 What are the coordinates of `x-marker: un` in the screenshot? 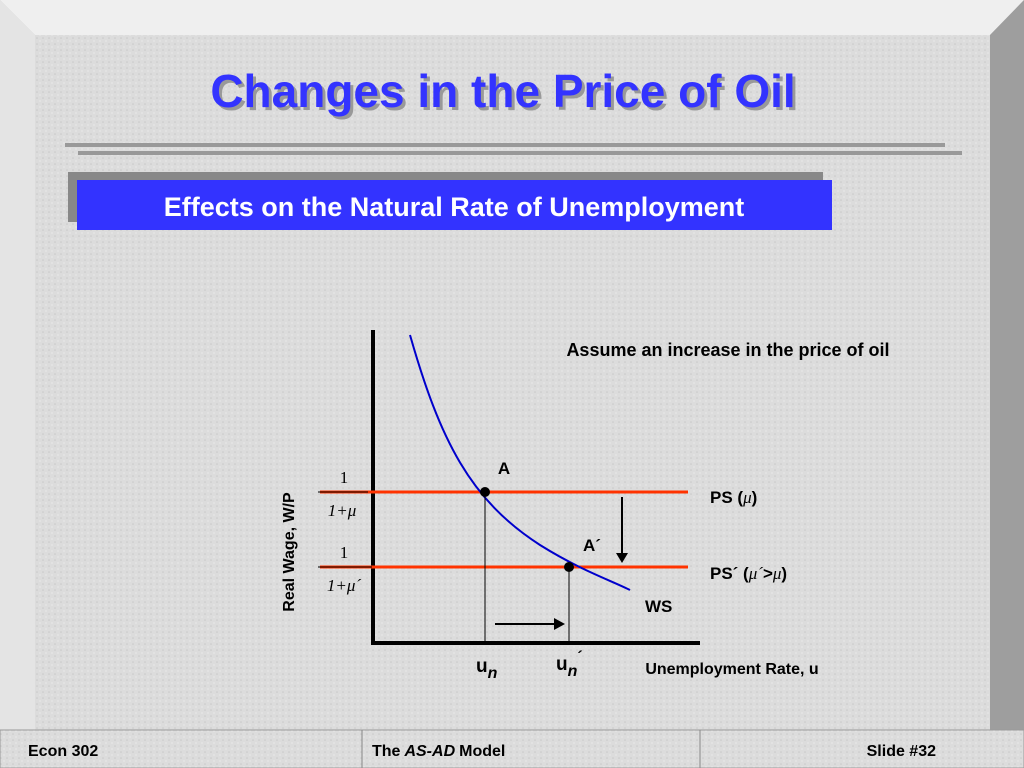 It's located at (487, 669).